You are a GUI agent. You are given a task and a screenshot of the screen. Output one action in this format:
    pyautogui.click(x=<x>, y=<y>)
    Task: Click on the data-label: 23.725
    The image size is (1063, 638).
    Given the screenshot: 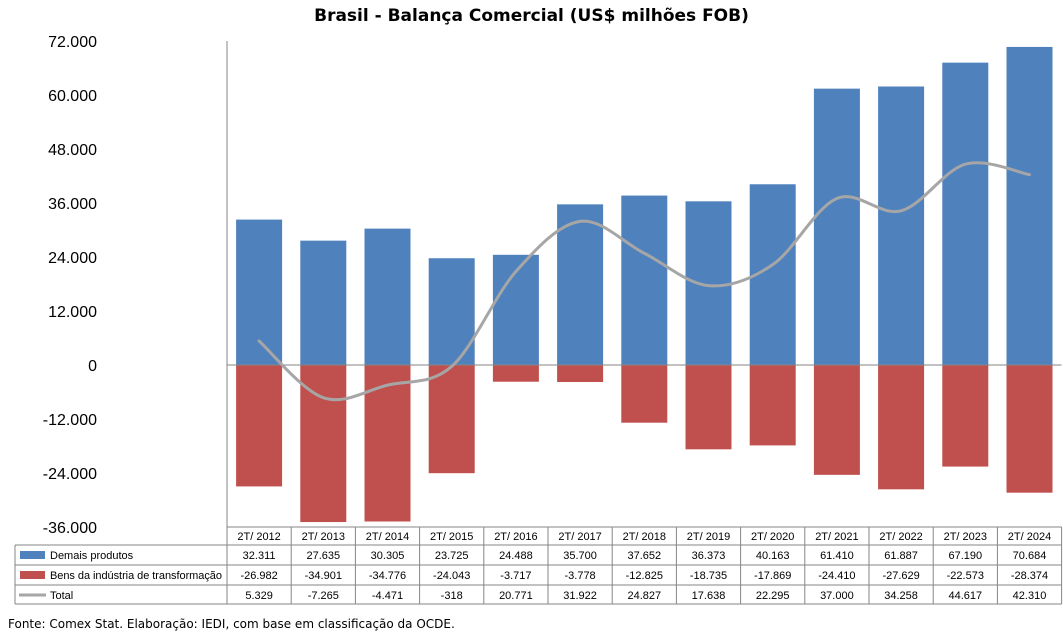 What is the action you would take?
    pyautogui.click(x=452, y=556)
    